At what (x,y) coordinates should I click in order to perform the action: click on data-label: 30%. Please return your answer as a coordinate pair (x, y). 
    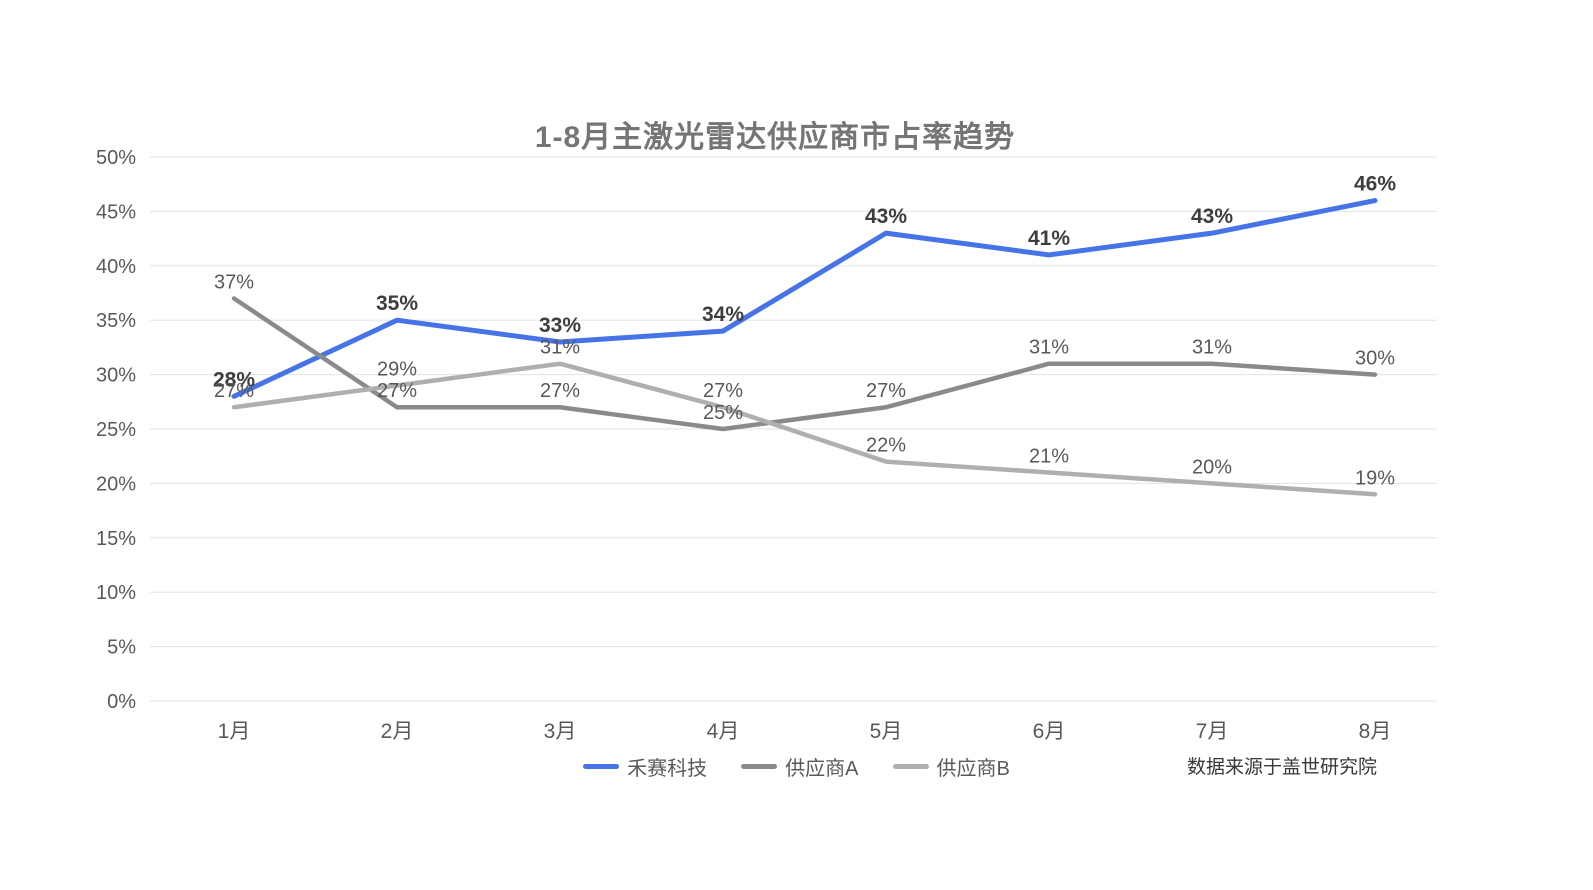
    Looking at the image, I should click on (1375, 359).